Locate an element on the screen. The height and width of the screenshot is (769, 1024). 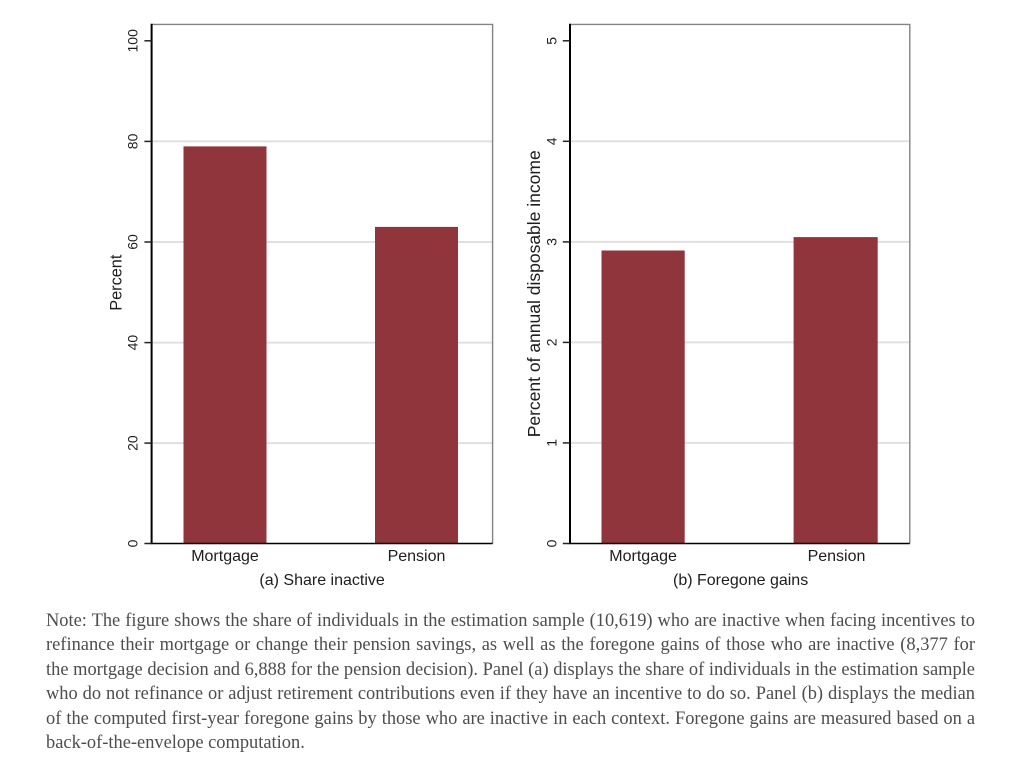
svg-text: 40 is located at coordinates (132, 343).